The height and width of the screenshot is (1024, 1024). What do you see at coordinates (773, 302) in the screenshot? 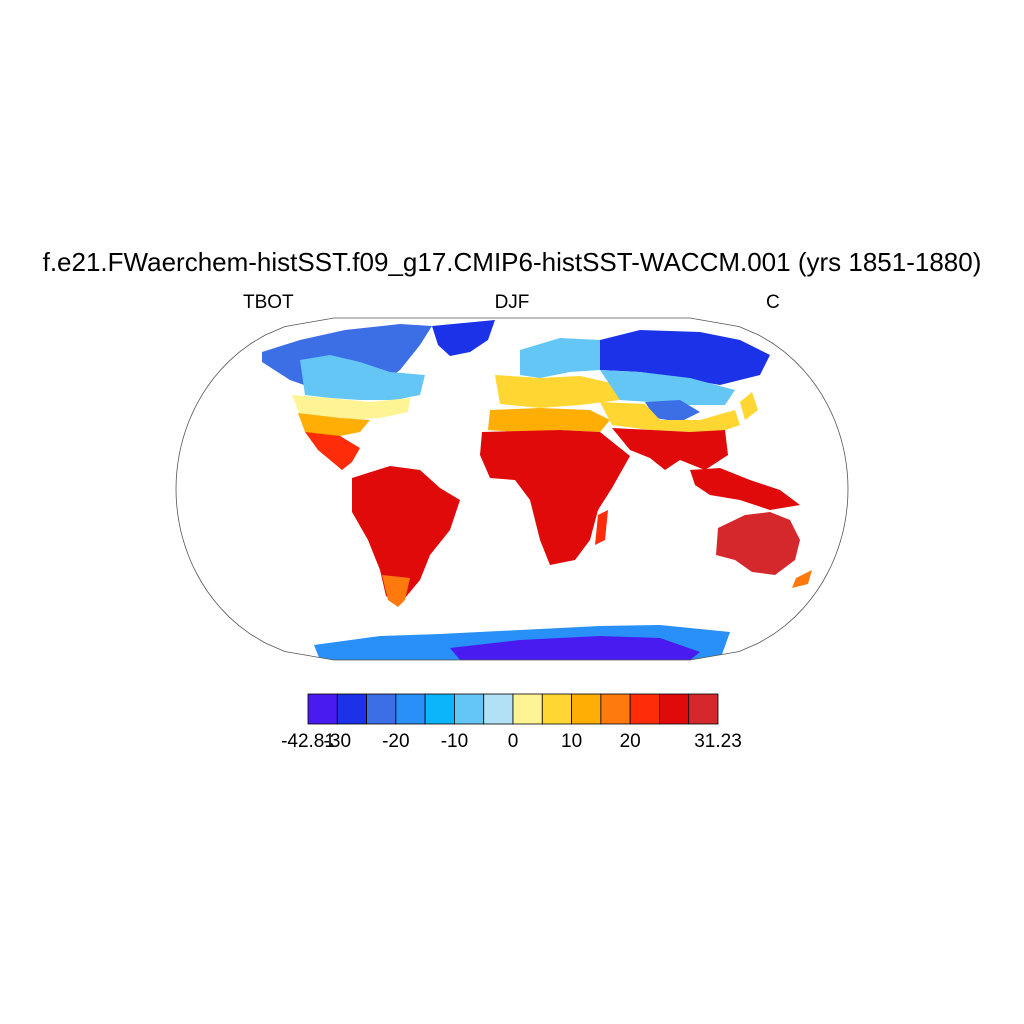
I see `units-label: C` at bounding box center [773, 302].